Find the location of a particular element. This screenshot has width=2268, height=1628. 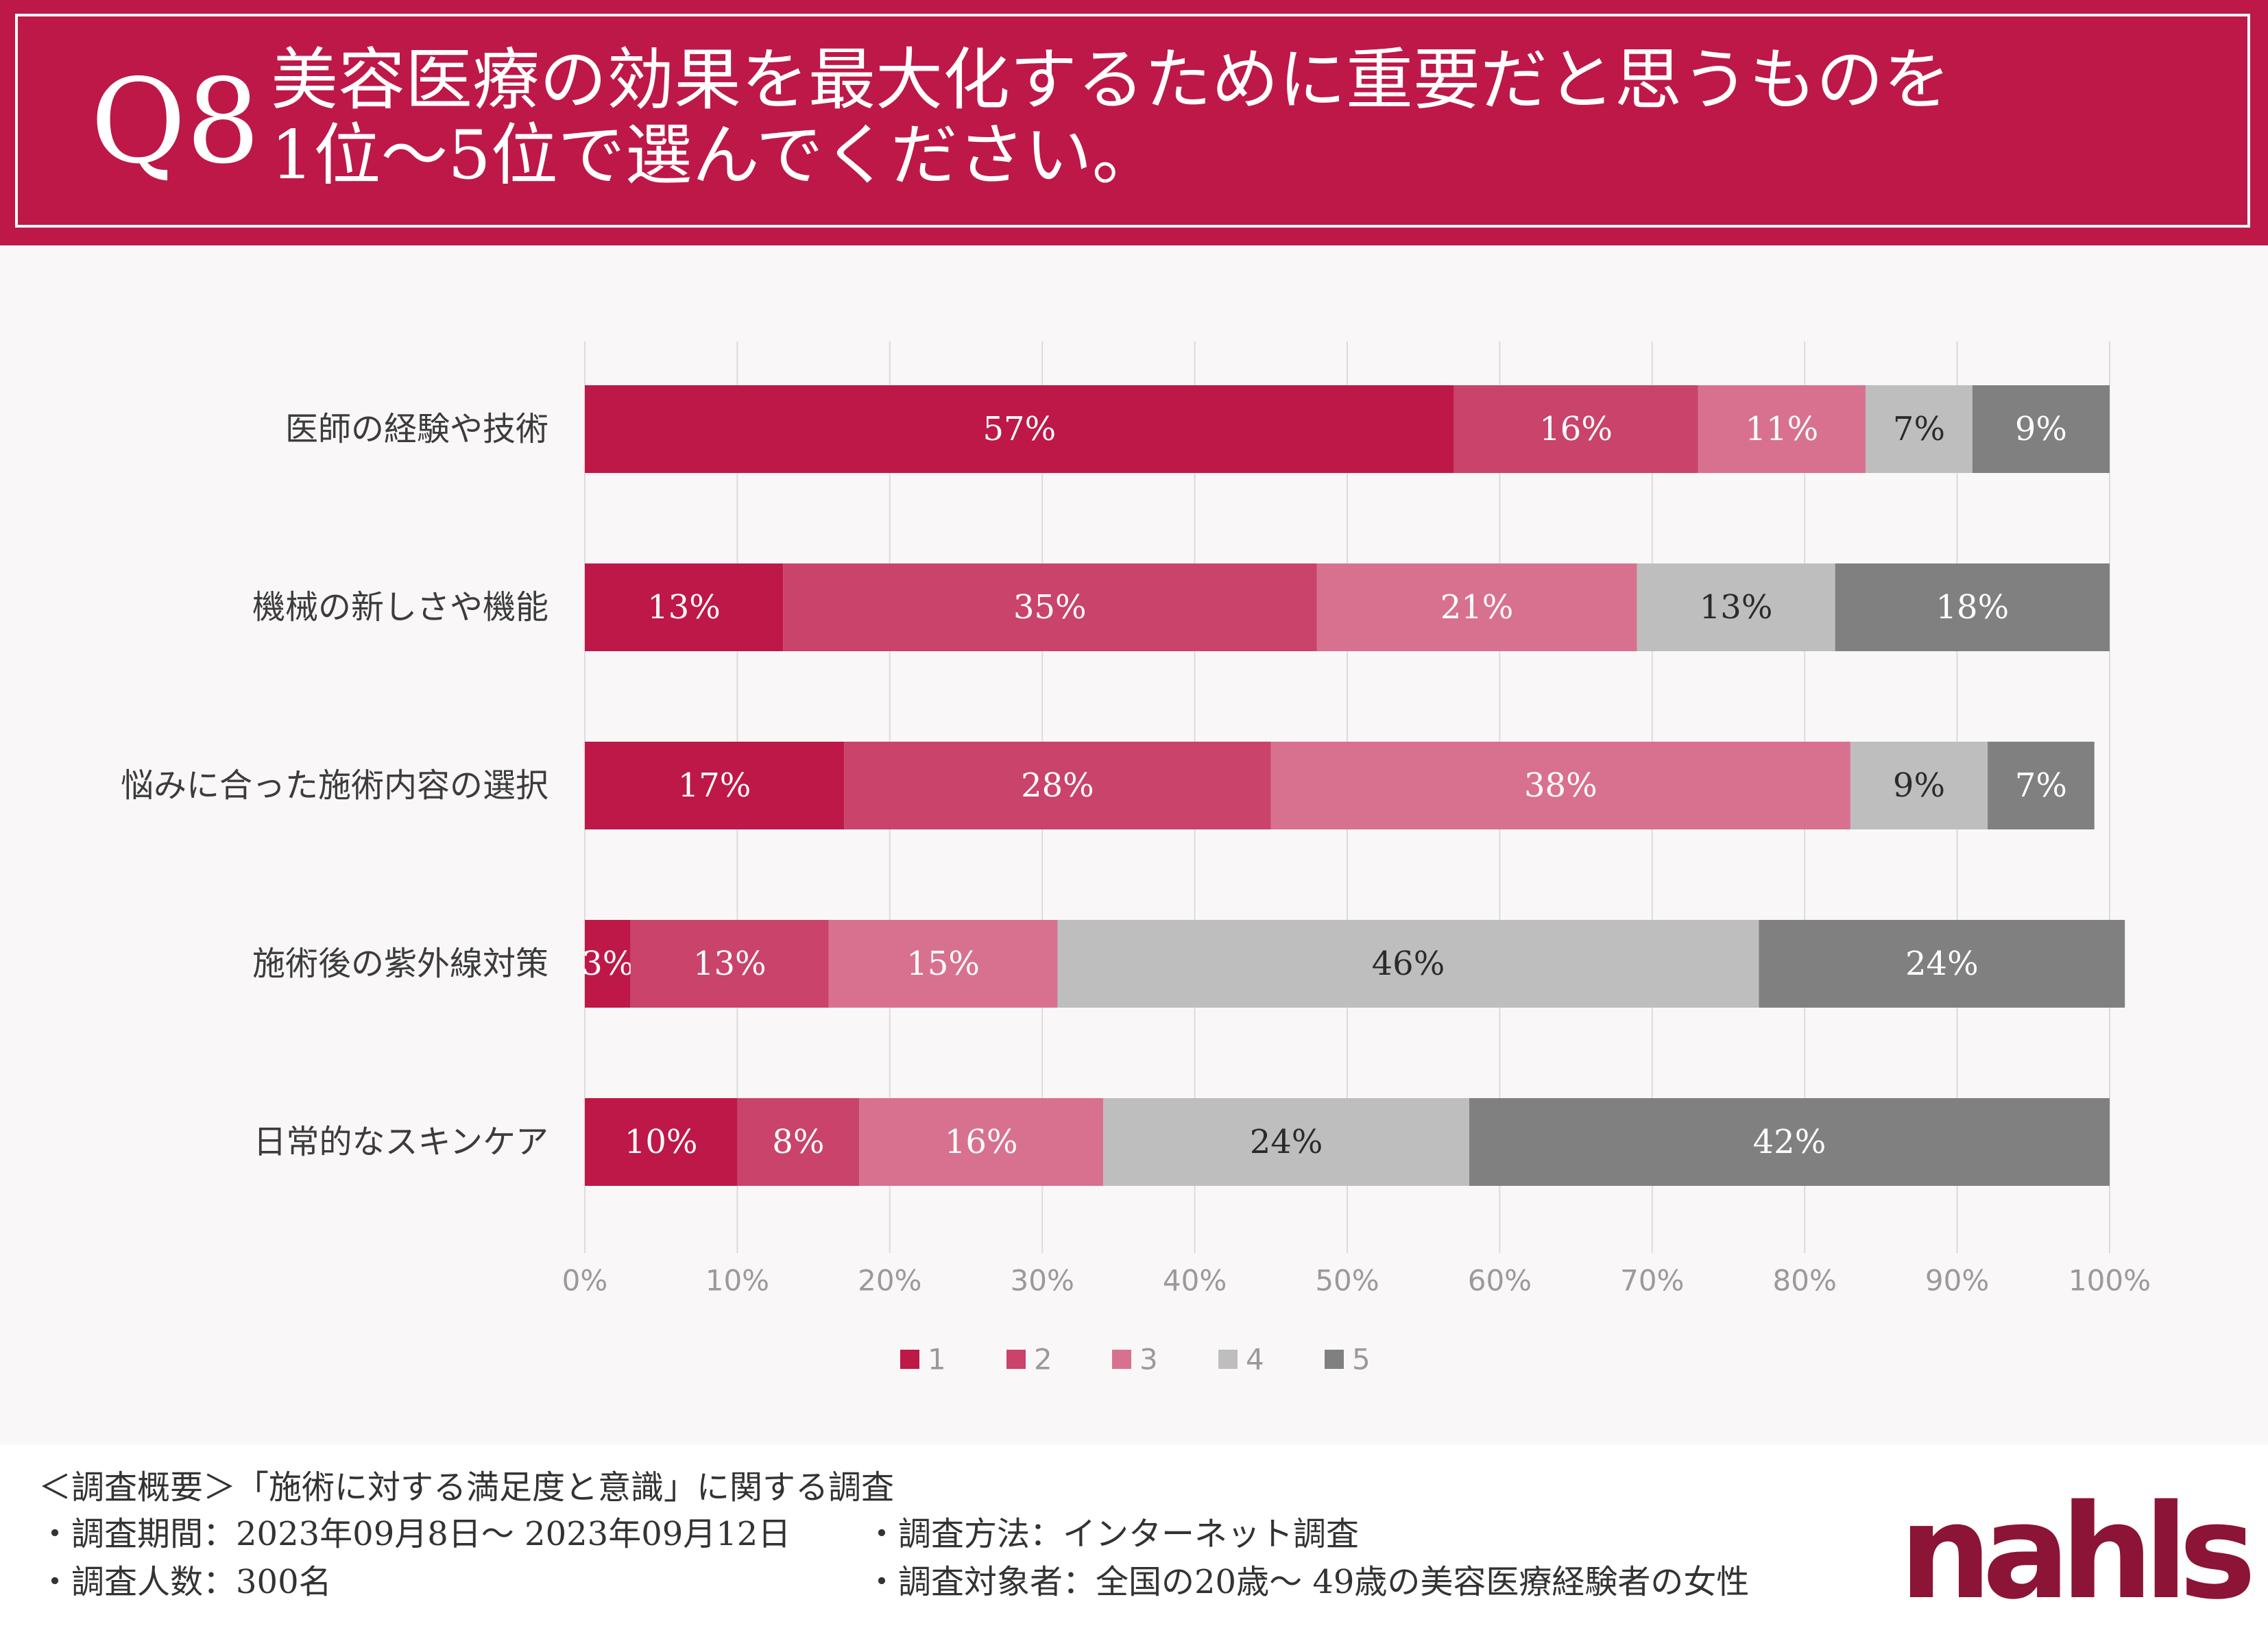

data-label: 28% is located at coordinates (1057, 785).